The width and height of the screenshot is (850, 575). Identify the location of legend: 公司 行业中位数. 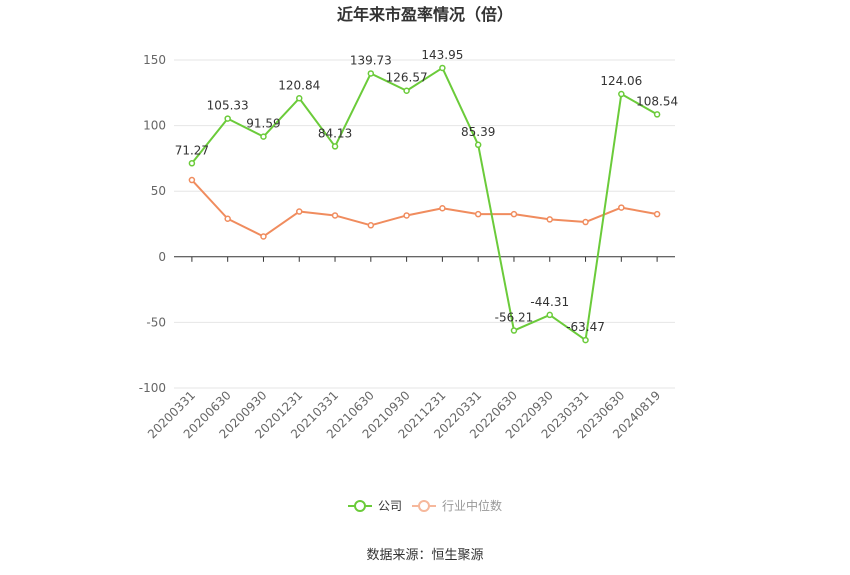
(425, 505).